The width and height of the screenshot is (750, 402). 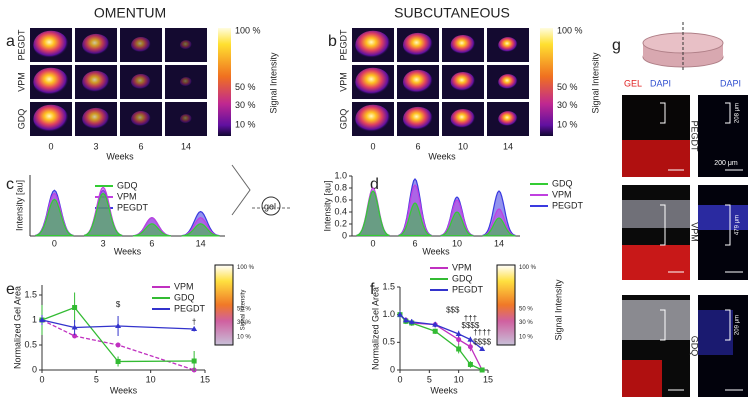 What do you see at coordinates (130, 13) in the screenshot?
I see `panel-title: OMENTUM` at bounding box center [130, 13].